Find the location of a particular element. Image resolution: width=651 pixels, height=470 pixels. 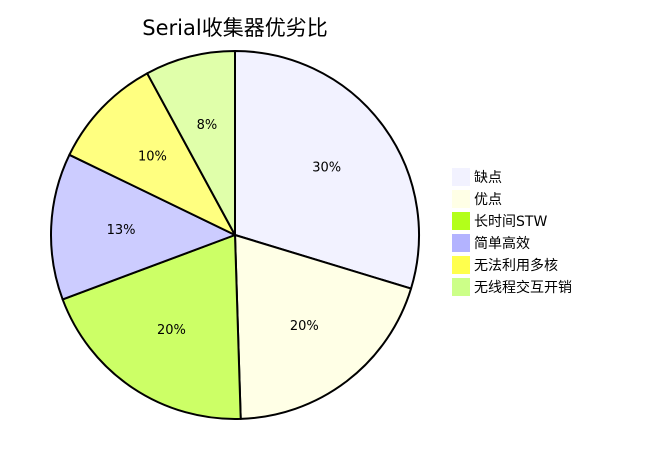

legend-item: 优点 is located at coordinates (477, 199).